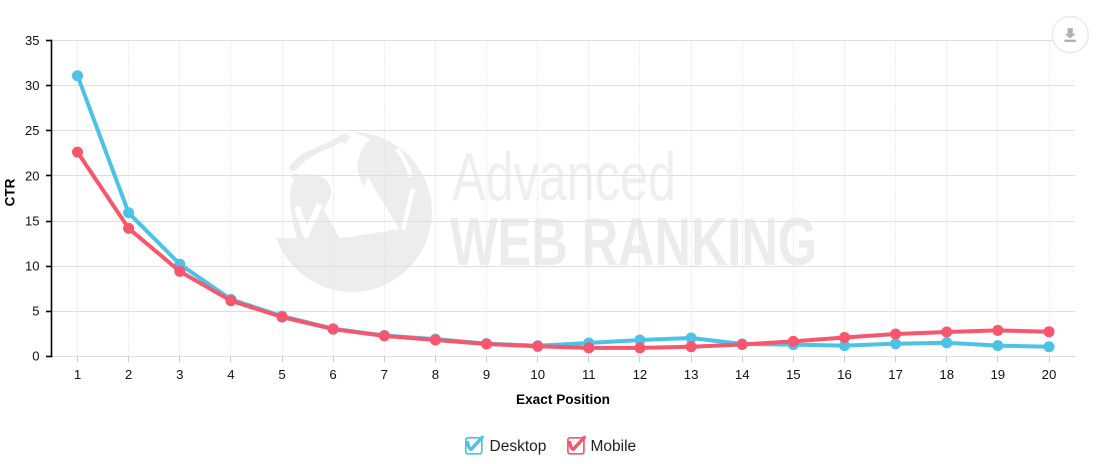 This screenshot has width=1112, height=464. What do you see at coordinates (128, 374) in the screenshot?
I see `svg-text: 2` at bounding box center [128, 374].